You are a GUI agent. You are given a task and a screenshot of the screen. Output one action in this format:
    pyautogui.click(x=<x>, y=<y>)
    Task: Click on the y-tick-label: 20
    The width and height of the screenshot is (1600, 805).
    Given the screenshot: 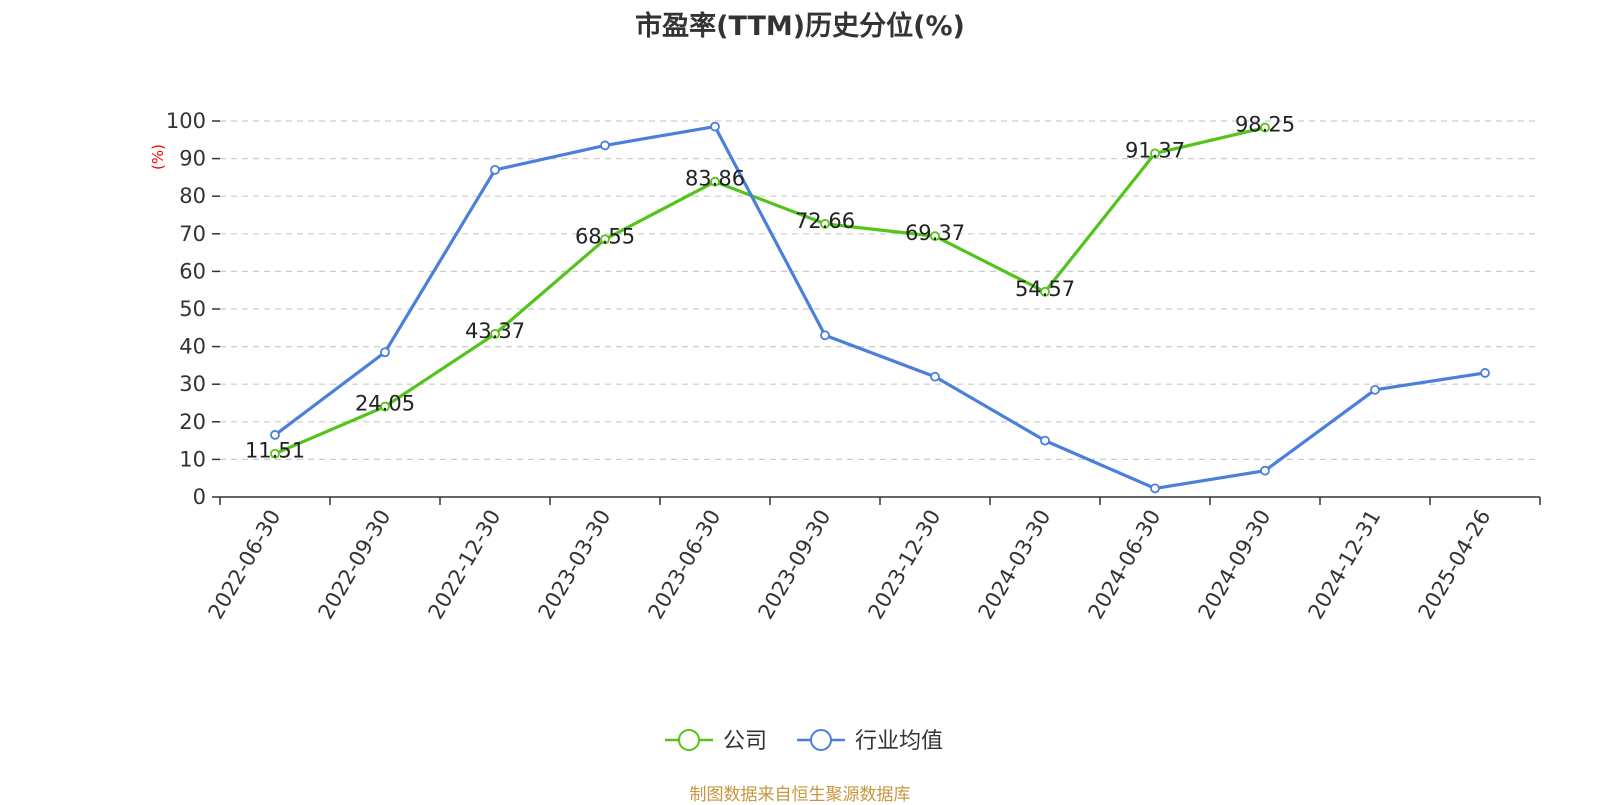 What is the action you would take?
    pyautogui.click(x=192, y=422)
    